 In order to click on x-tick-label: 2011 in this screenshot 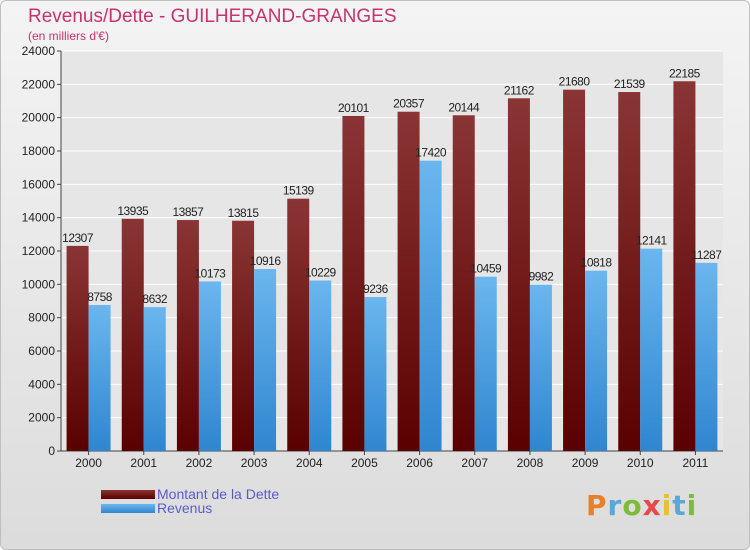, I will do `click(696, 463)`.